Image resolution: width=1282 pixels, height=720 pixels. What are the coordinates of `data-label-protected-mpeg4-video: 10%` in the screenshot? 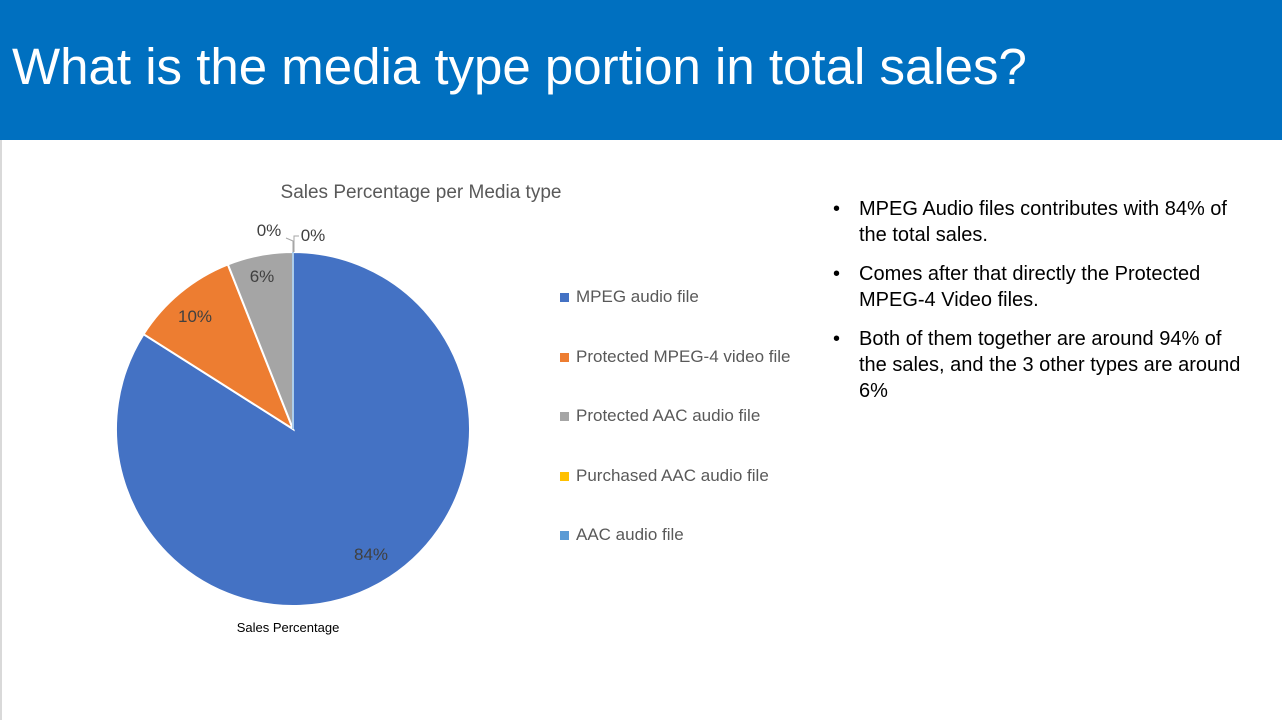 It's located at (195, 316).